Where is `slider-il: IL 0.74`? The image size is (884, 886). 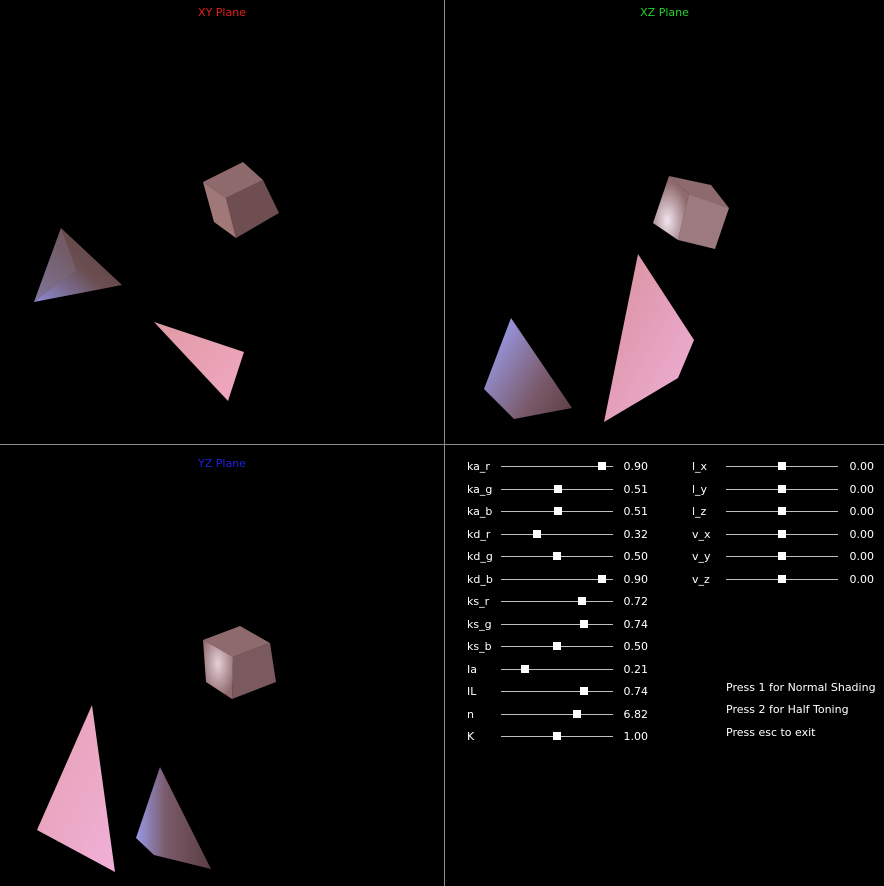
slider-il: IL 0.74 is located at coordinates (557, 692).